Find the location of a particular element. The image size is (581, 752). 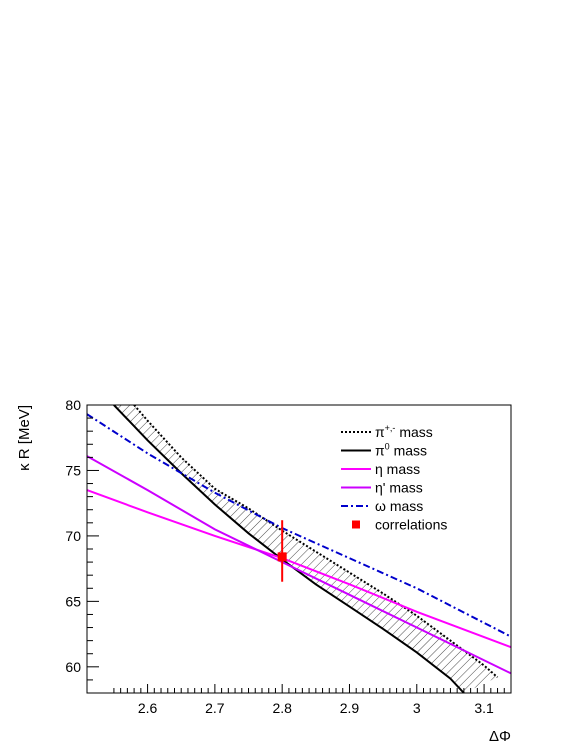

y-axis: 60 65 70 75 80 is located at coordinates (82, 545).